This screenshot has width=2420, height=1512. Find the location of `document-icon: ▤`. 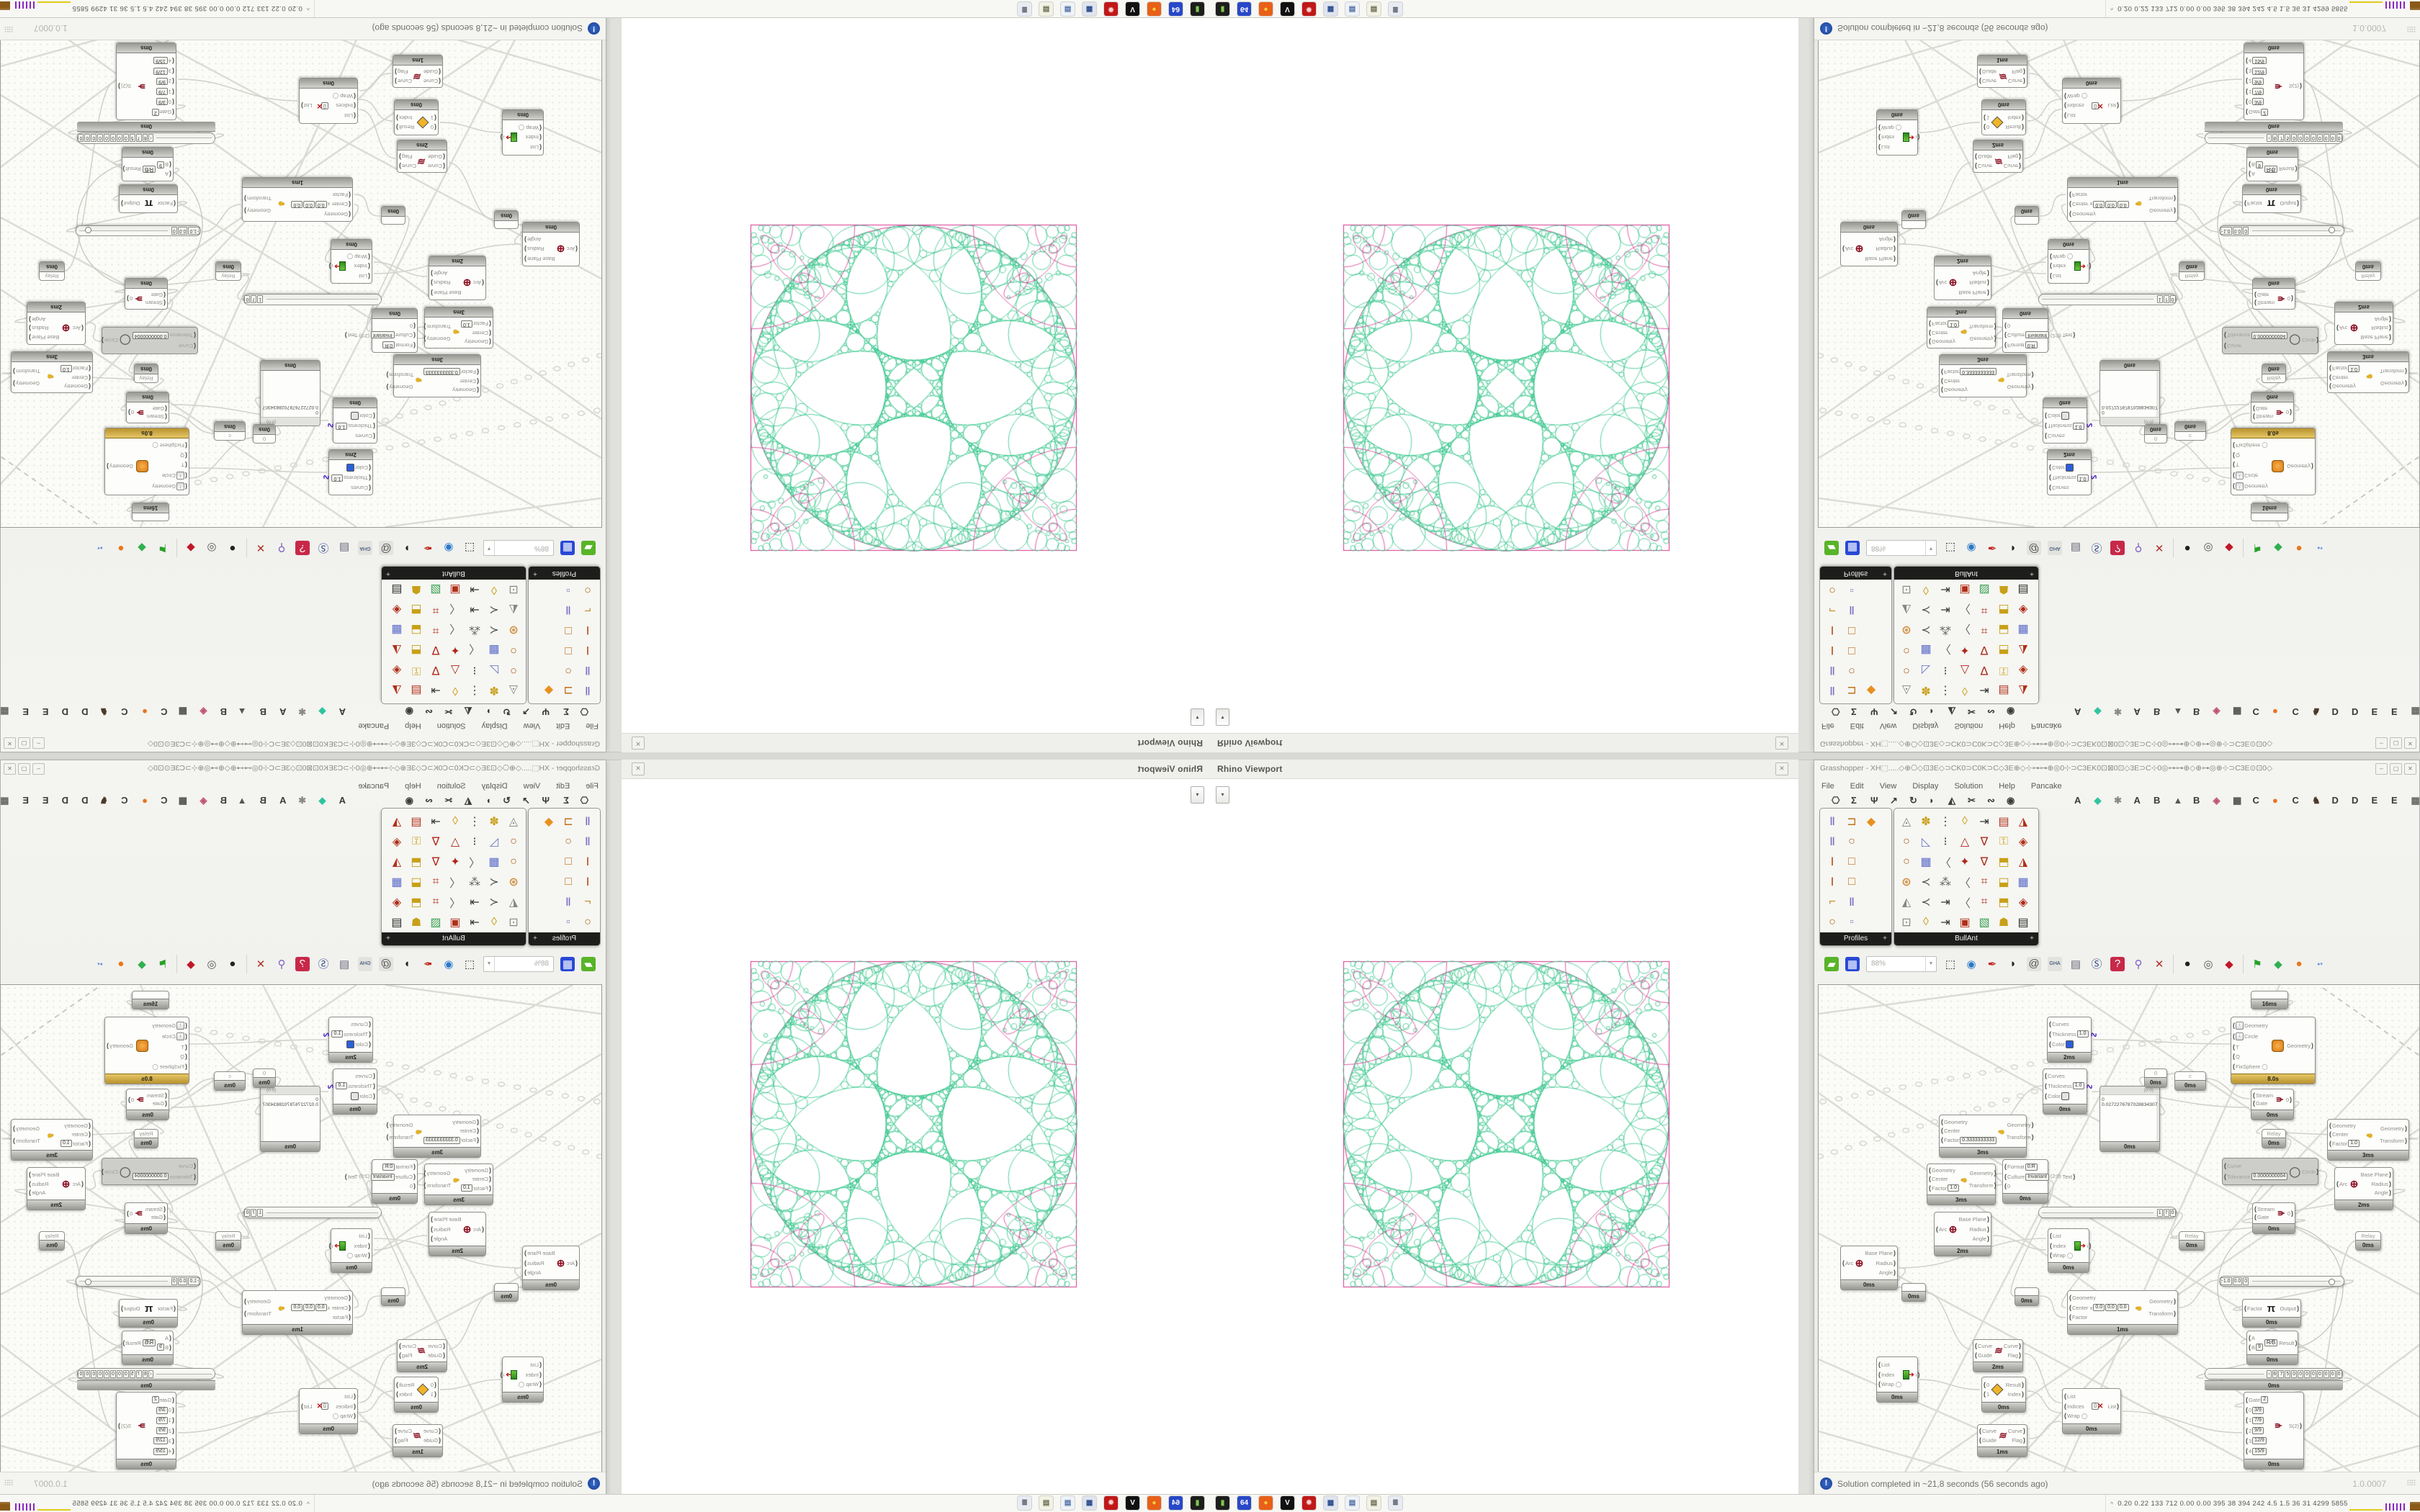

document-icon: ▤ is located at coordinates (2075, 964).